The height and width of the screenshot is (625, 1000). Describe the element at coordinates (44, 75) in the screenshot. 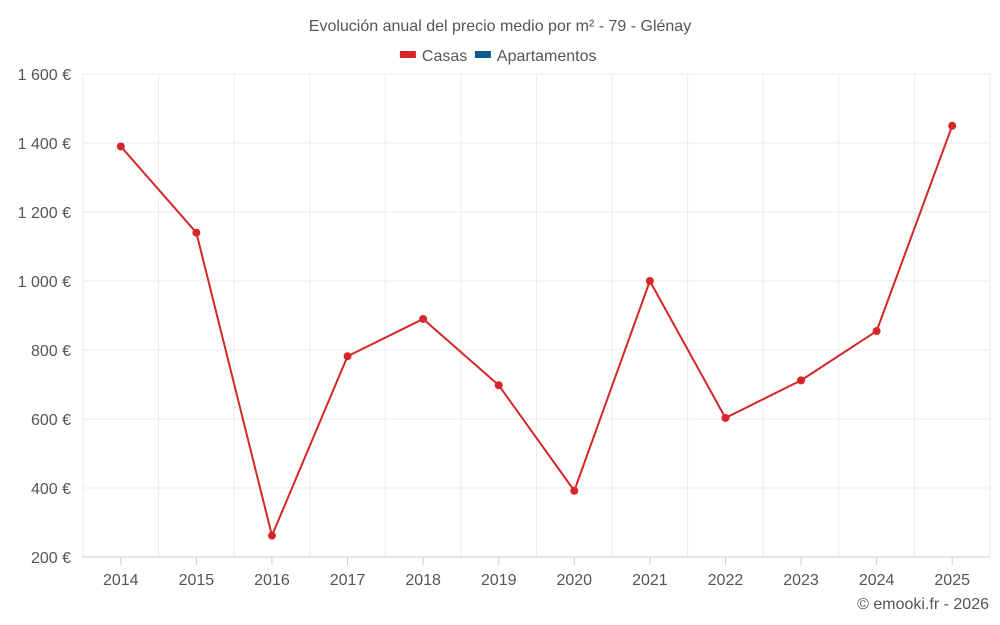

I see `y-tick-label: 1 600 €` at that location.